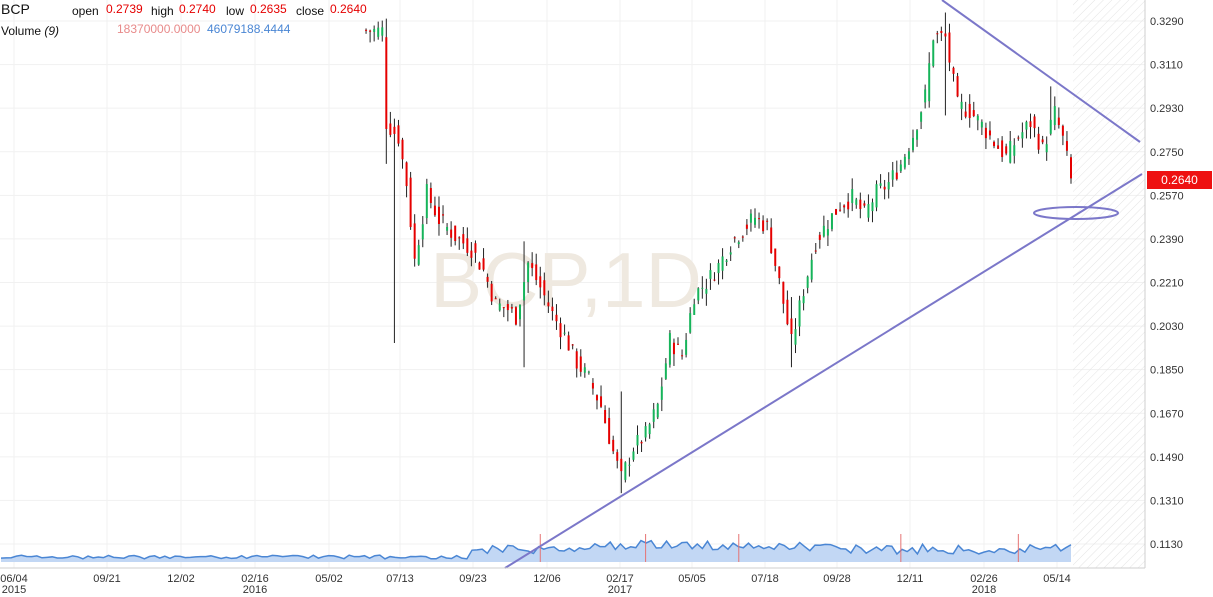  I want to click on time-tick-label: 07/18, so click(765, 579).